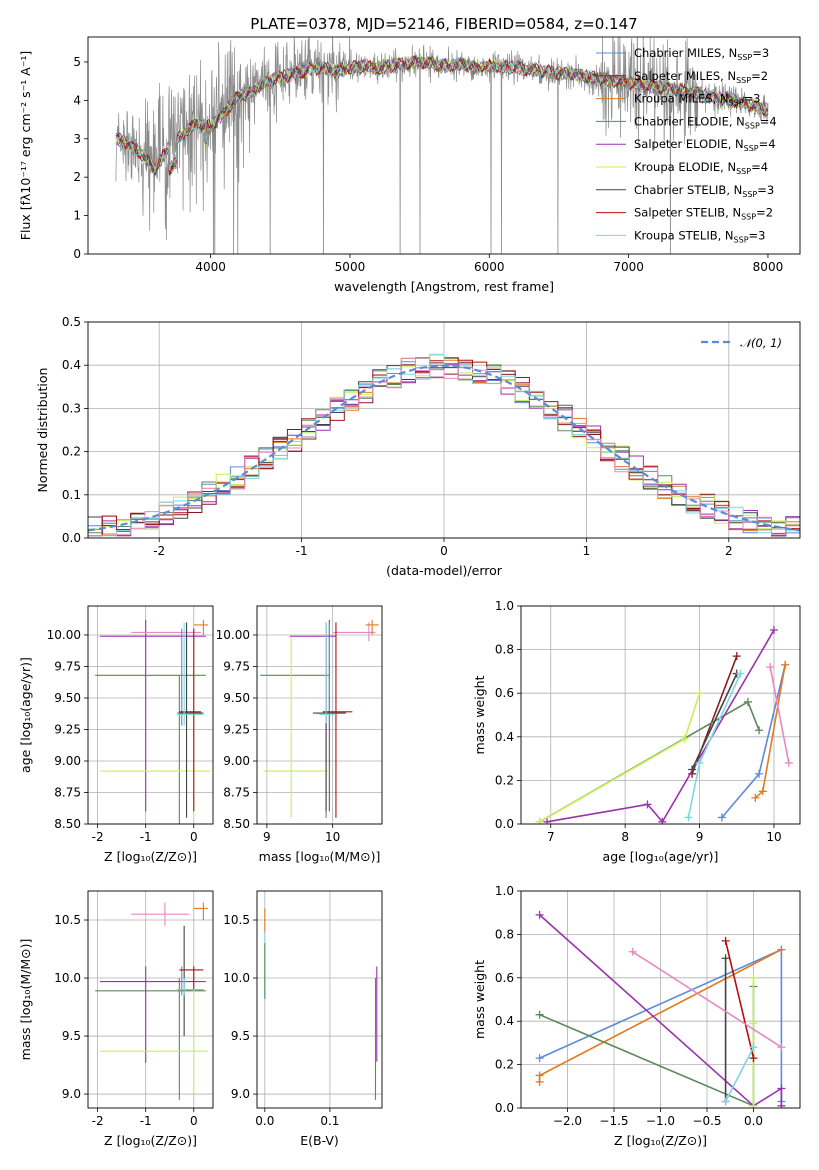 The image size is (819, 1170). I want to click on gaussian-curve, so click(444, 448).